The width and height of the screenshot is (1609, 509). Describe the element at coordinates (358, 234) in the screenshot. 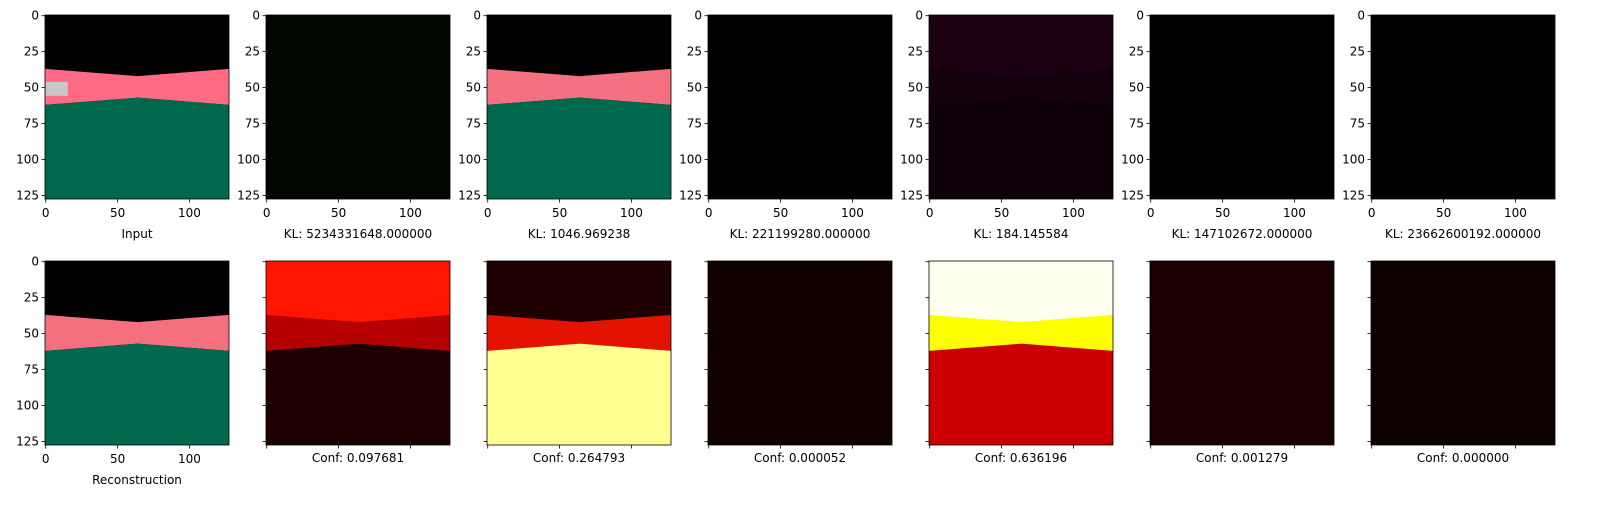

I see `x-axis-label: KL: 5234331648.000000` at that location.